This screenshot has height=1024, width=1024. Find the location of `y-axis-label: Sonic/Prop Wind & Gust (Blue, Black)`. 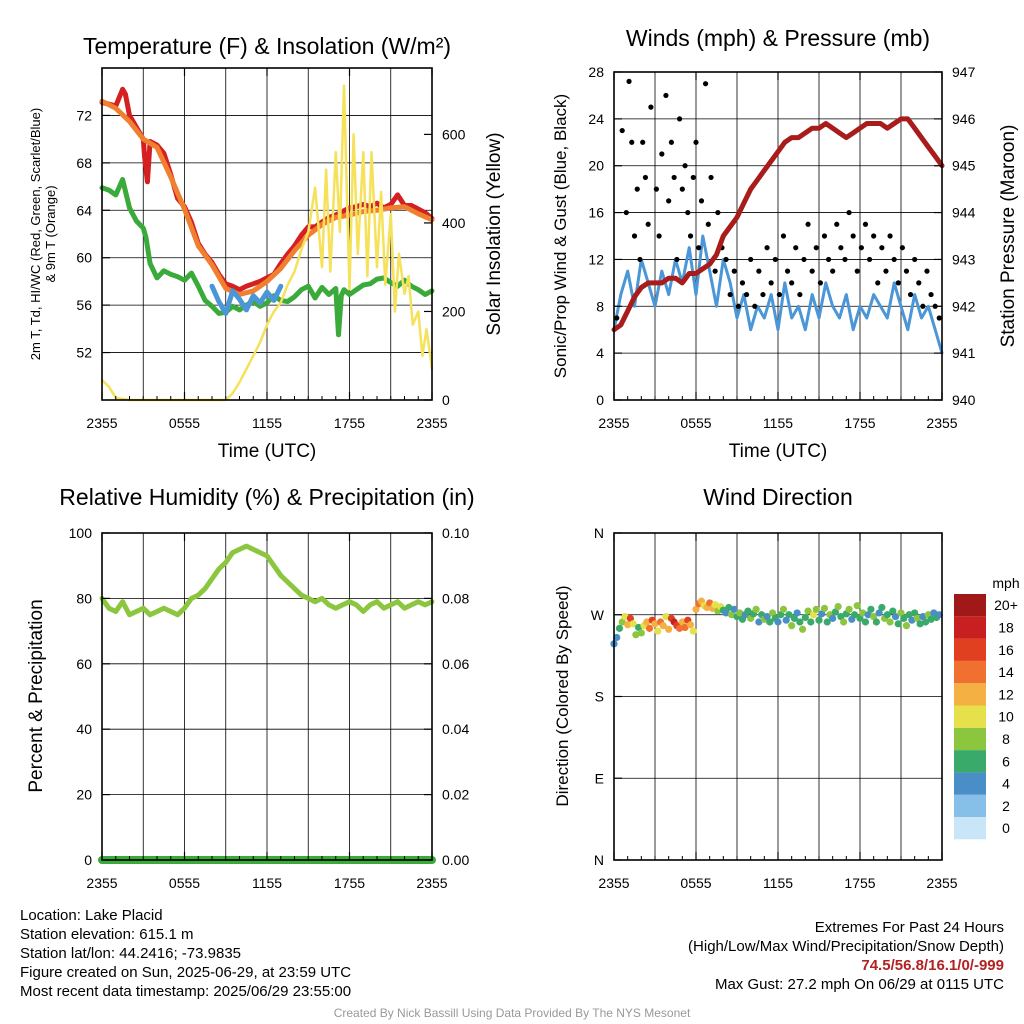

y-axis-label: Sonic/Prop Wind & Gust (Blue, Black) is located at coordinates (560, 236).